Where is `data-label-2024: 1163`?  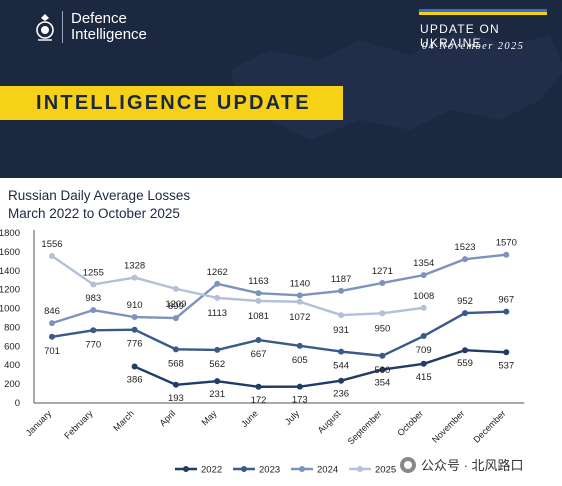 data-label-2024: 1163 is located at coordinates (258, 281).